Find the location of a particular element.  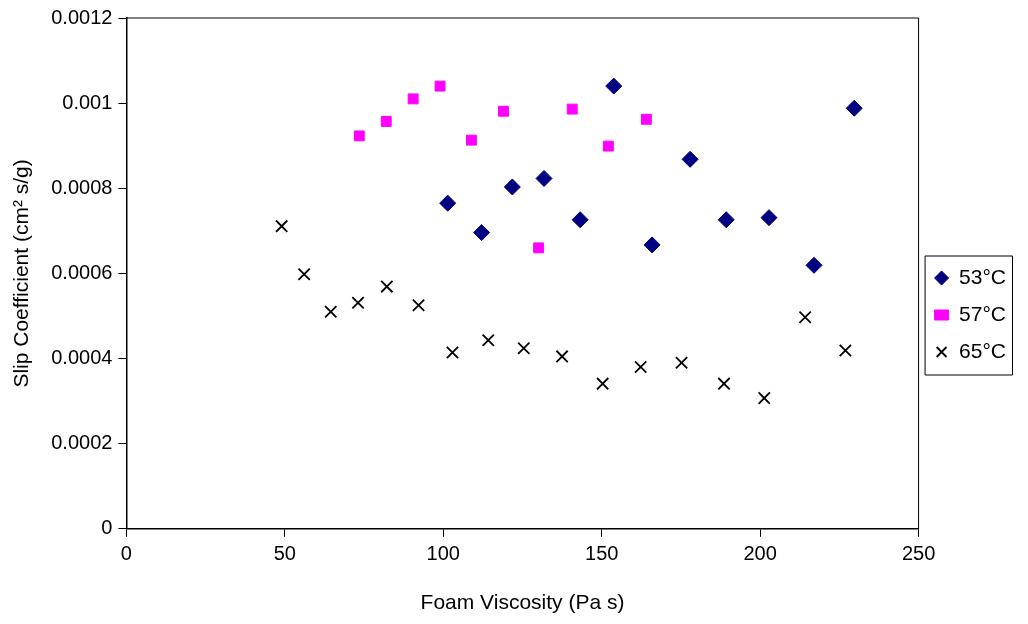

x-tick-label: 100 is located at coordinates (443, 553).